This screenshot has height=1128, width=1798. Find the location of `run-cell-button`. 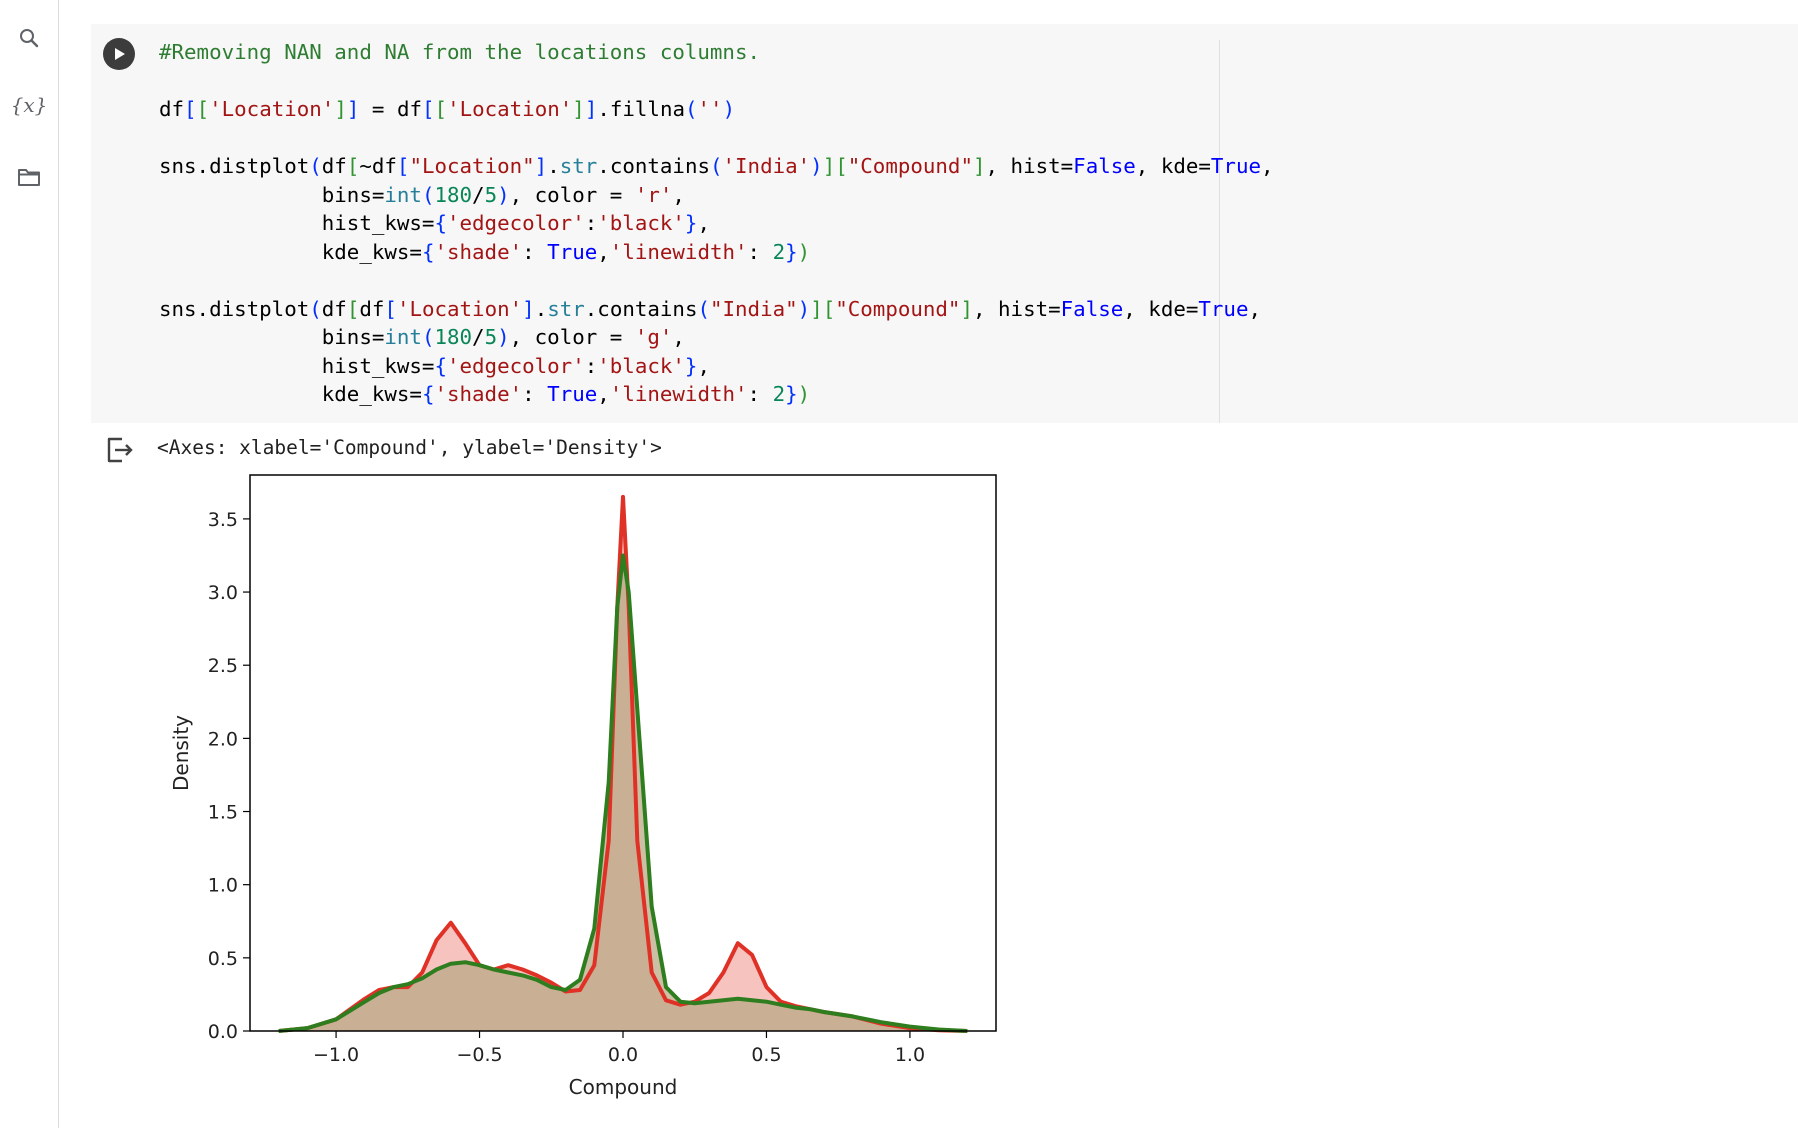

run-cell-button is located at coordinates (119, 54).